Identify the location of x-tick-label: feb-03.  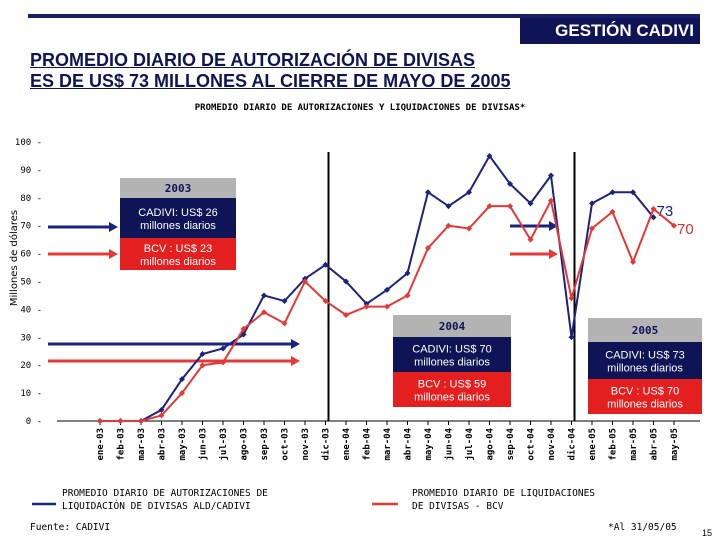
(122, 444).